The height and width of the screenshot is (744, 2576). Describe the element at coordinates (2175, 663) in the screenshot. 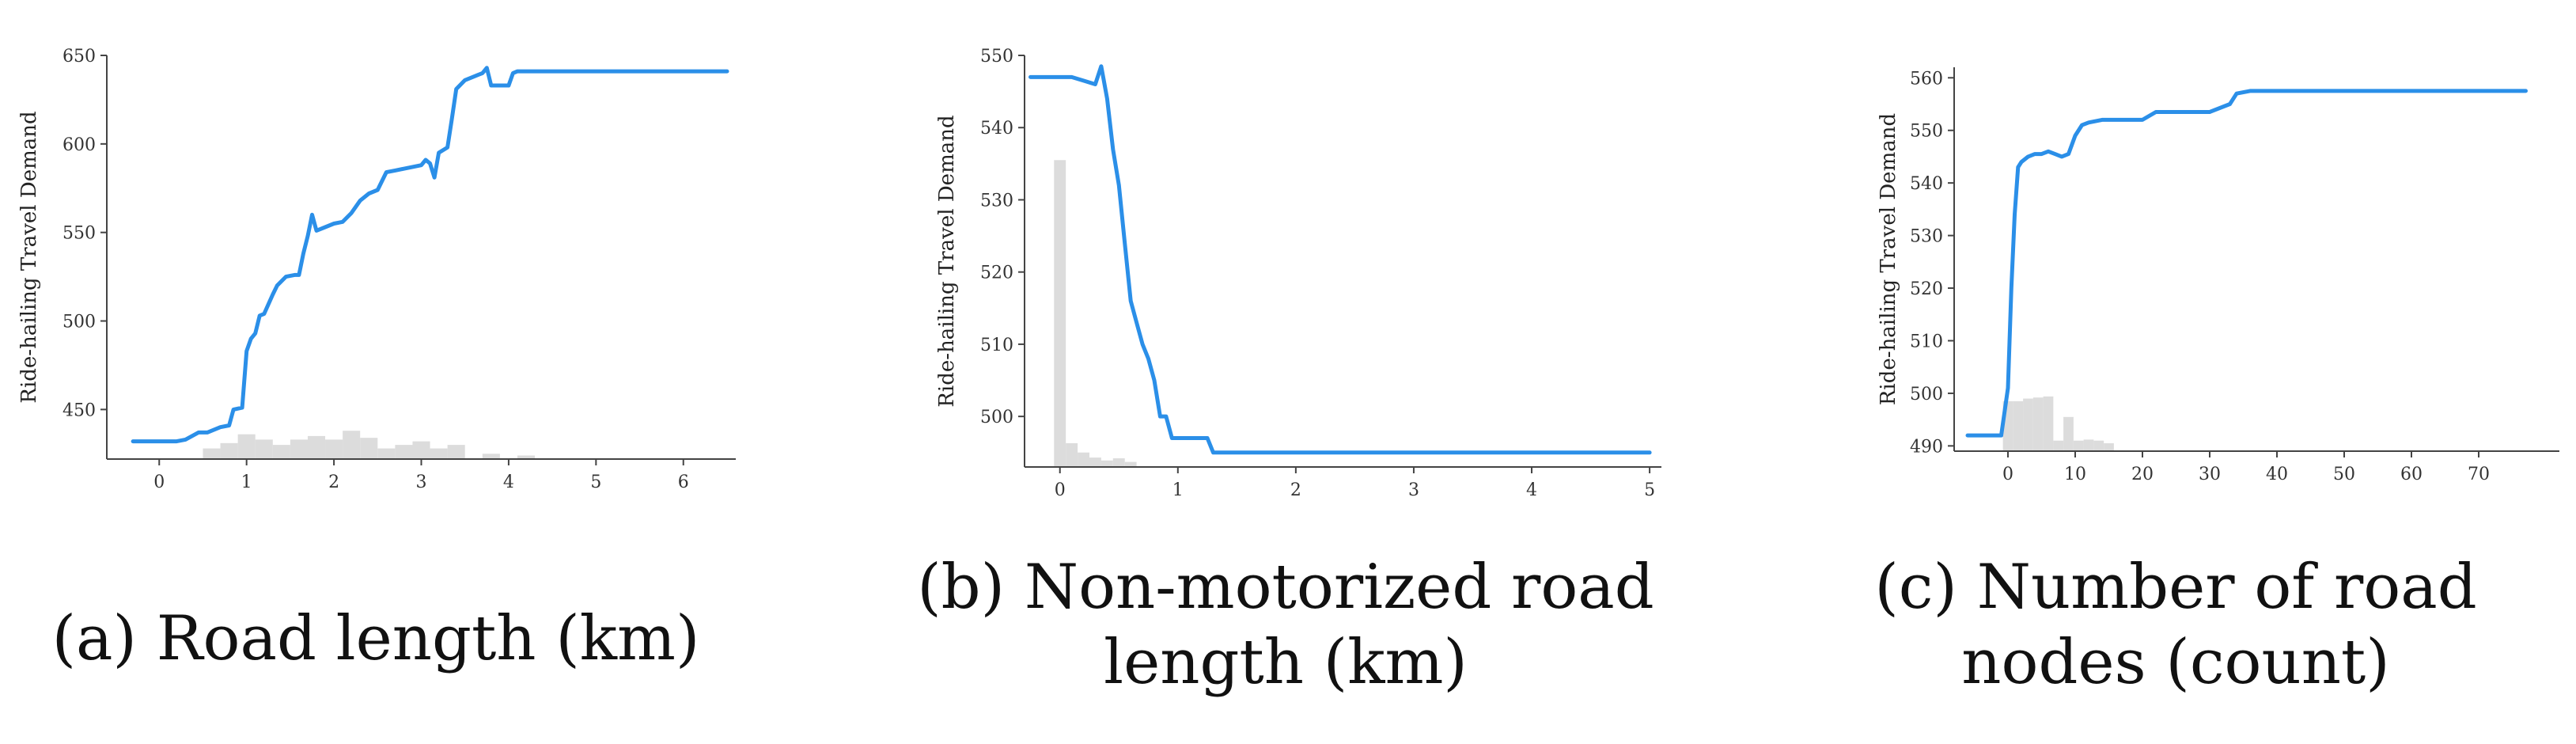

I see `caption-c-line2: nodes (count)` at that location.